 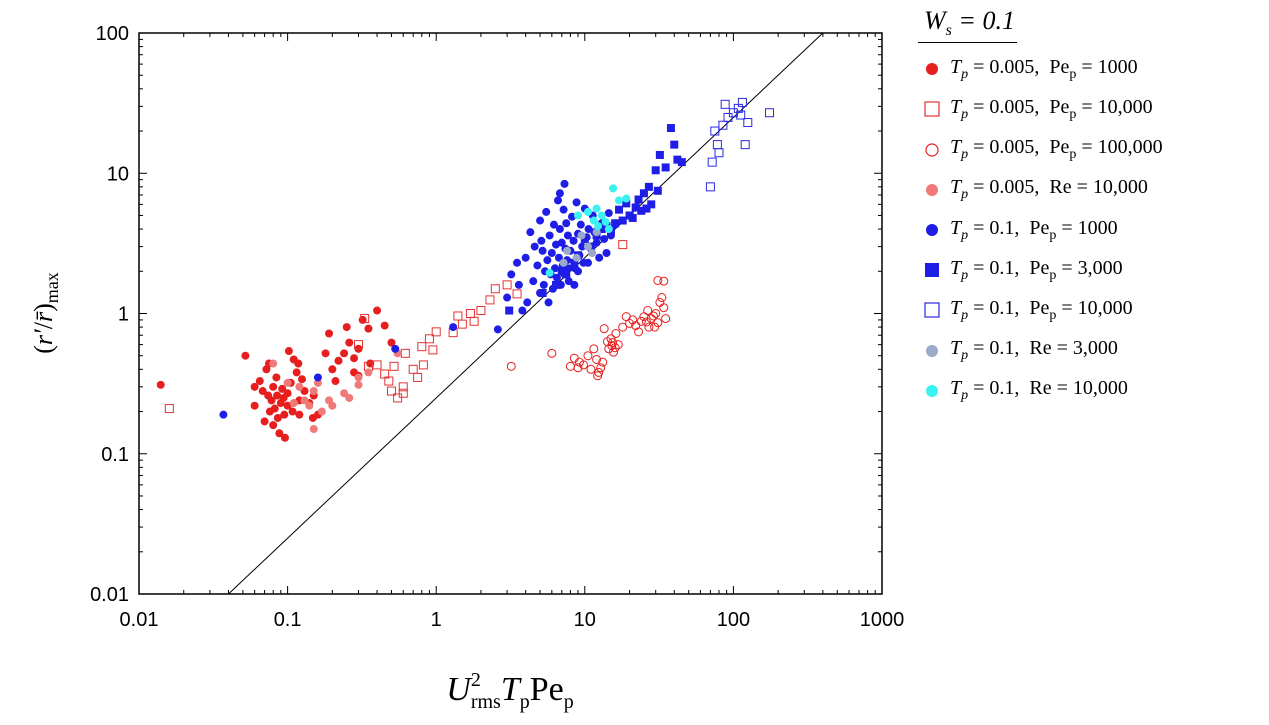 I want to click on x-tick-label: 0.1, so click(x=288, y=620).